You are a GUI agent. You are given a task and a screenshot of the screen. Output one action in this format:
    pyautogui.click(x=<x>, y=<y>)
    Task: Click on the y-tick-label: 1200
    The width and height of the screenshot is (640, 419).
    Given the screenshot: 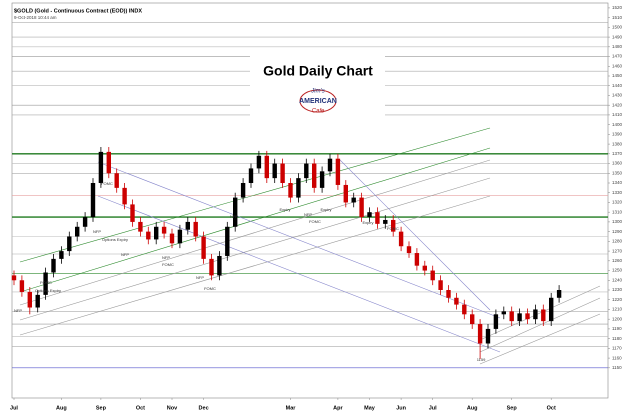 What is the action you would take?
    pyautogui.click(x=617, y=318)
    